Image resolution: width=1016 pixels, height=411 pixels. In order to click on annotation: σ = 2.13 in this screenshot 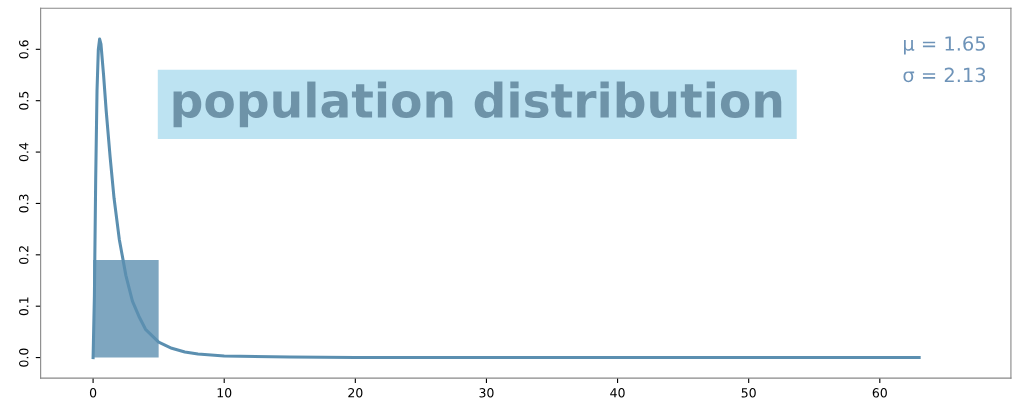, I will do `click(944, 75)`.